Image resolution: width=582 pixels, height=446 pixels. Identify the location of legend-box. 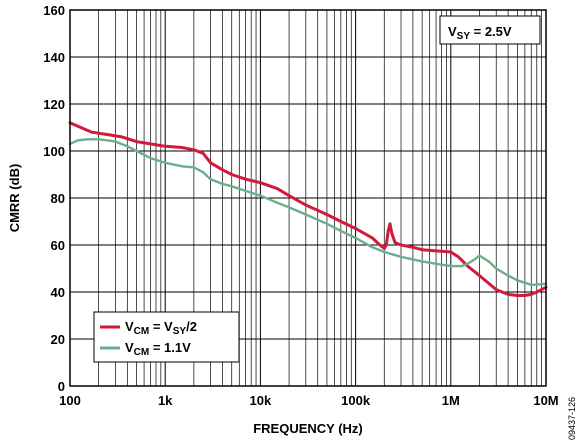
(166, 337).